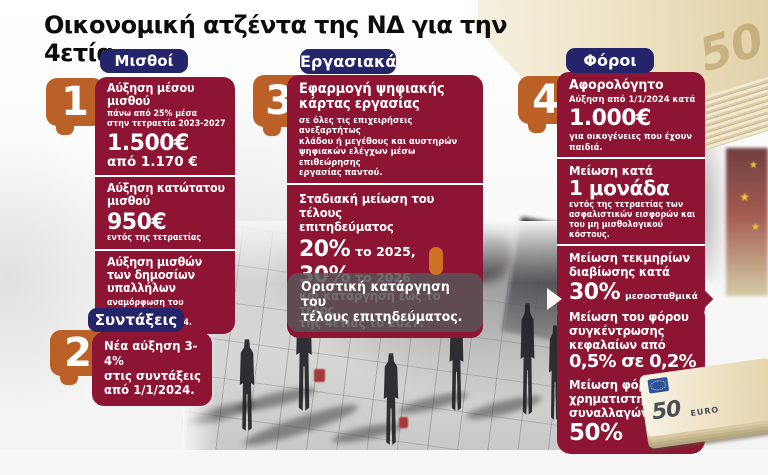 The height and width of the screenshot is (475, 768). Describe the element at coordinates (546, 100) in the screenshot. I see `section-number: 4` at that location.